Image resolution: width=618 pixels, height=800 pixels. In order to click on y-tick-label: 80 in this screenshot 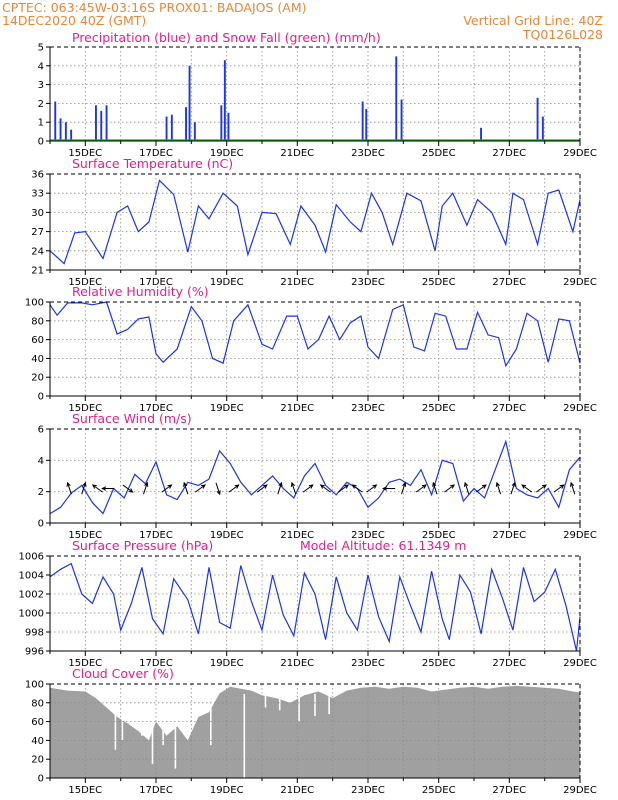, I will do `click(37, 703)`.